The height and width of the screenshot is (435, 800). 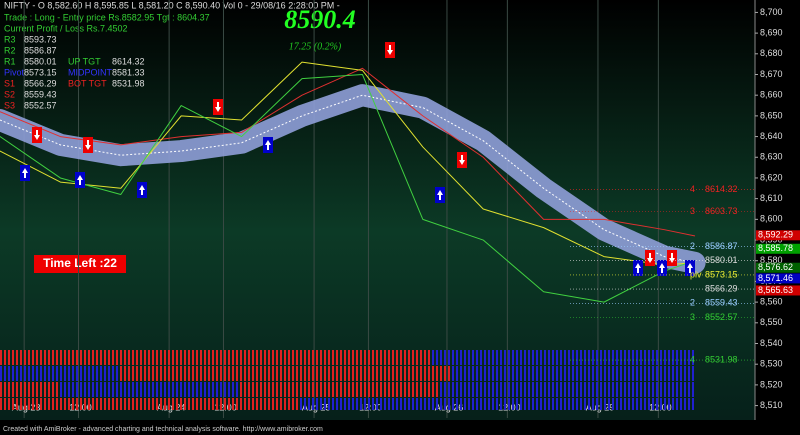 I want to click on level-extra-label: MIDPOINT, so click(x=90, y=72).